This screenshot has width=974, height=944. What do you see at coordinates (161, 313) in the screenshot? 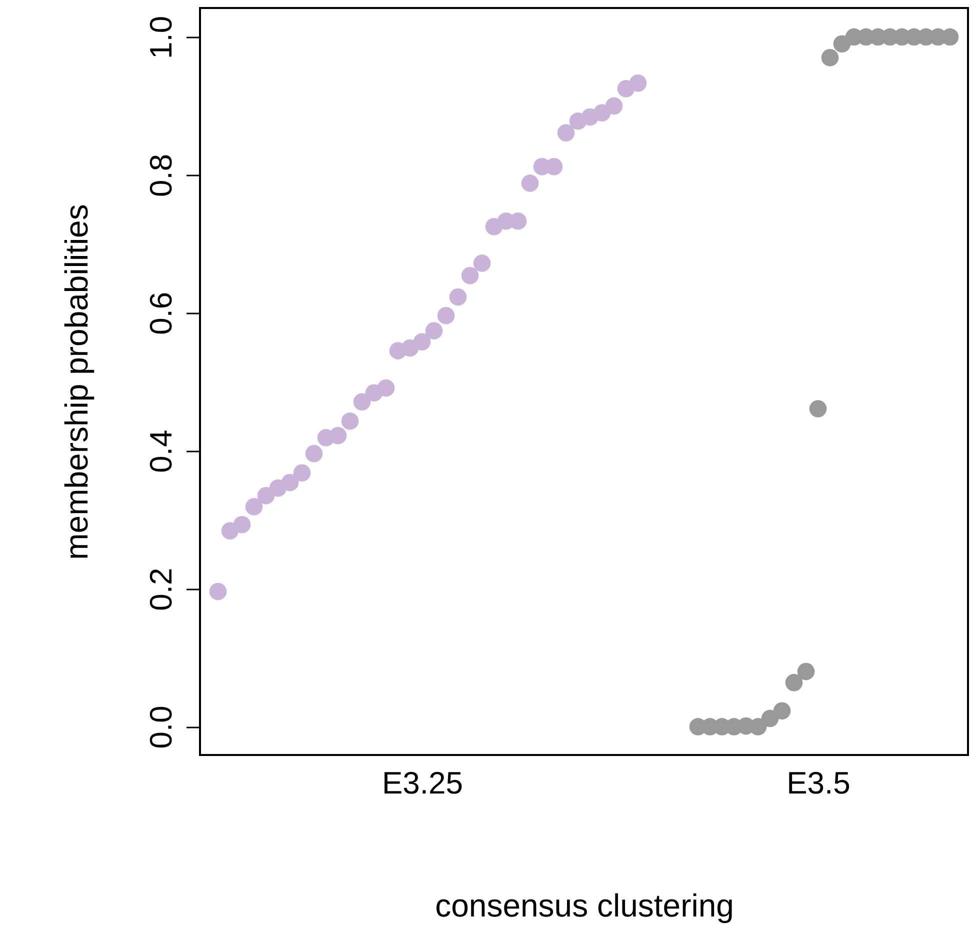
I see `y-tick-label: 0.6` at bounding box center [161, 313].